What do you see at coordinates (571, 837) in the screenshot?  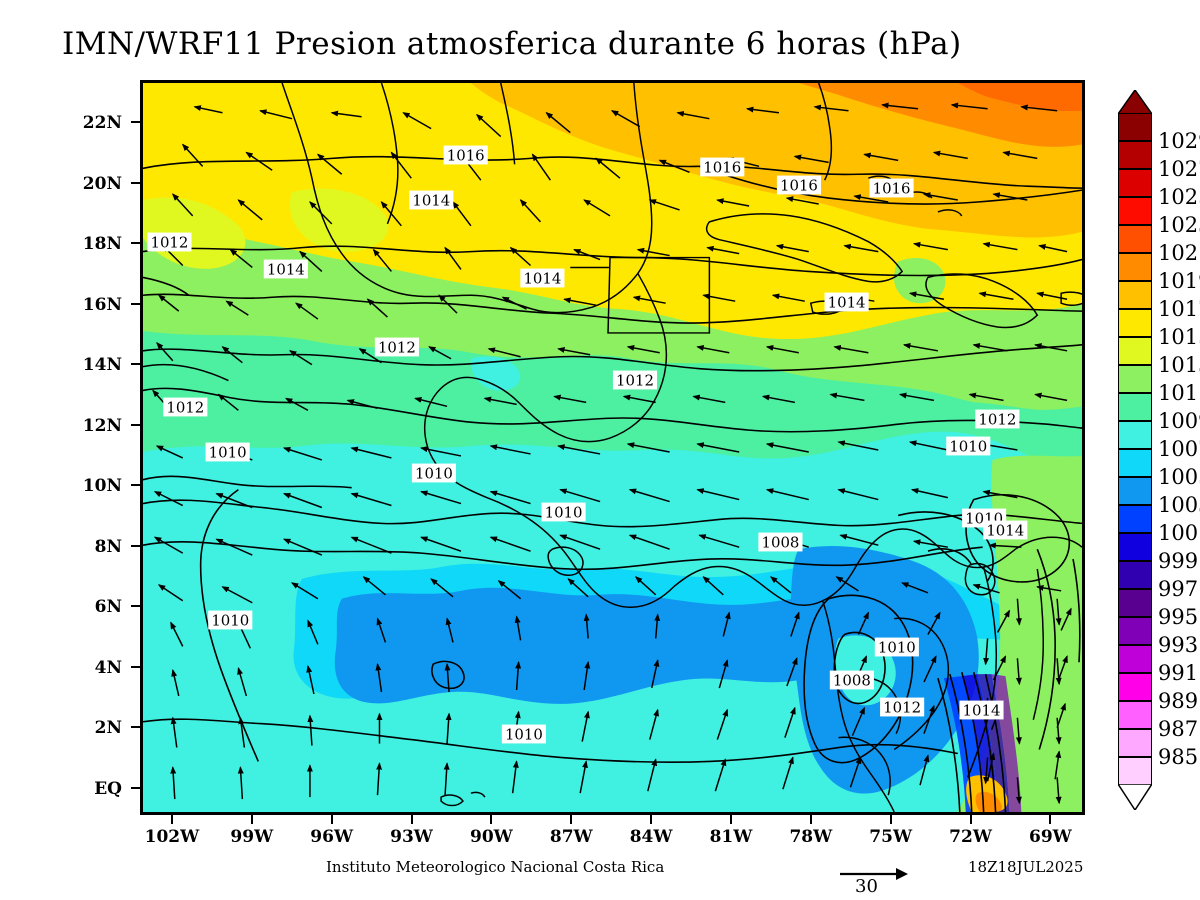 I see `lon-tick-label: 87W` at bounding box center [571, 837].